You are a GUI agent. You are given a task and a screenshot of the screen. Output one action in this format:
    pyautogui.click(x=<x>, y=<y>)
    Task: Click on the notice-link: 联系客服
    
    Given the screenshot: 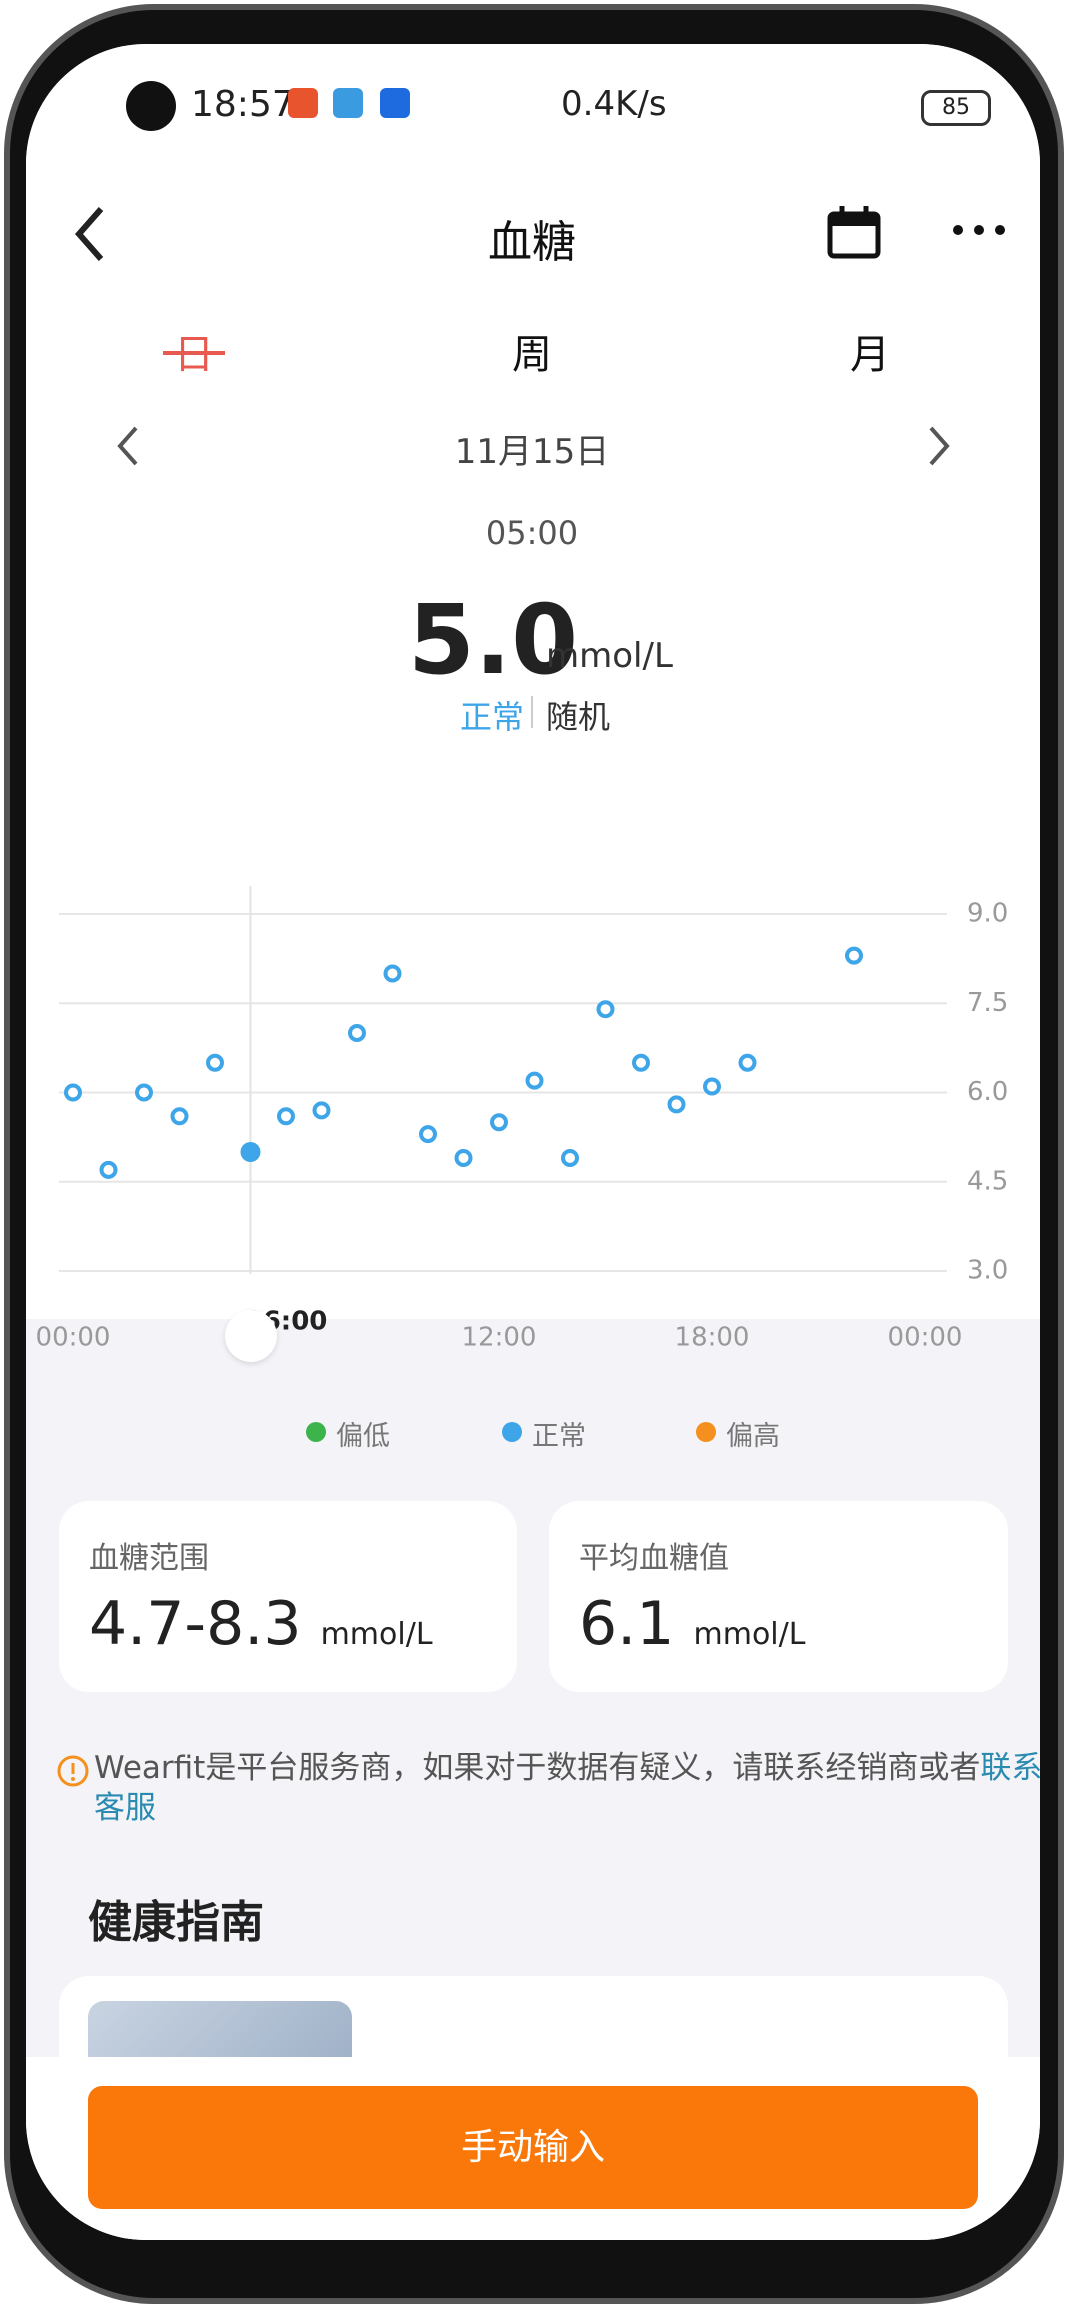 What is the action you would take?
    pyautogui.click(x=567, y=1788)
    